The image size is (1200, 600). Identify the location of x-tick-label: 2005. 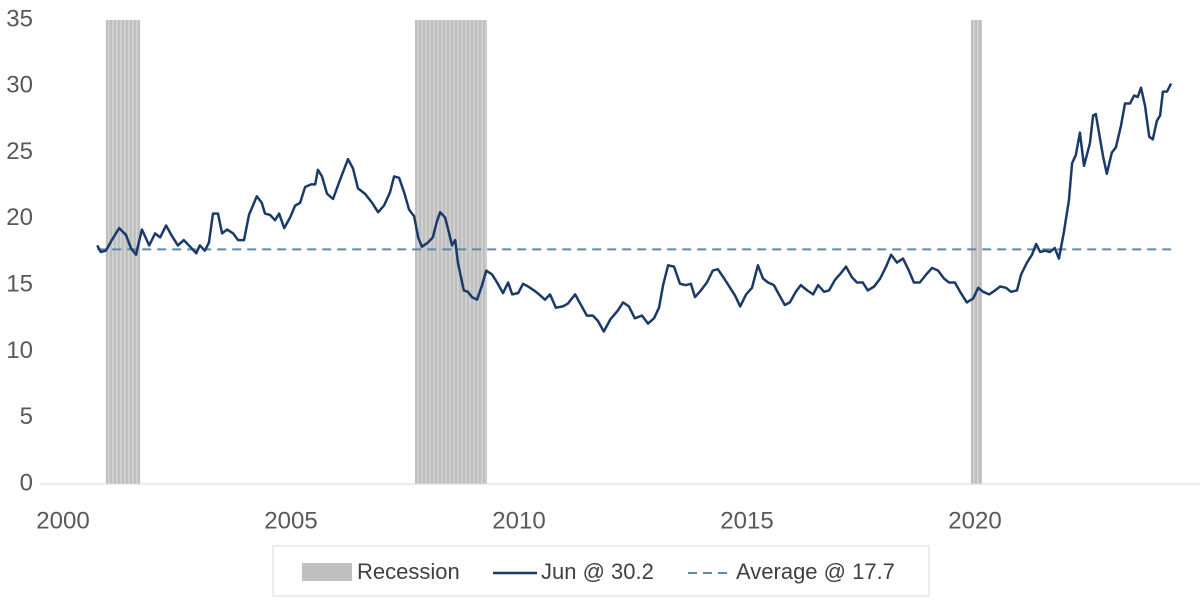
(290, 520).